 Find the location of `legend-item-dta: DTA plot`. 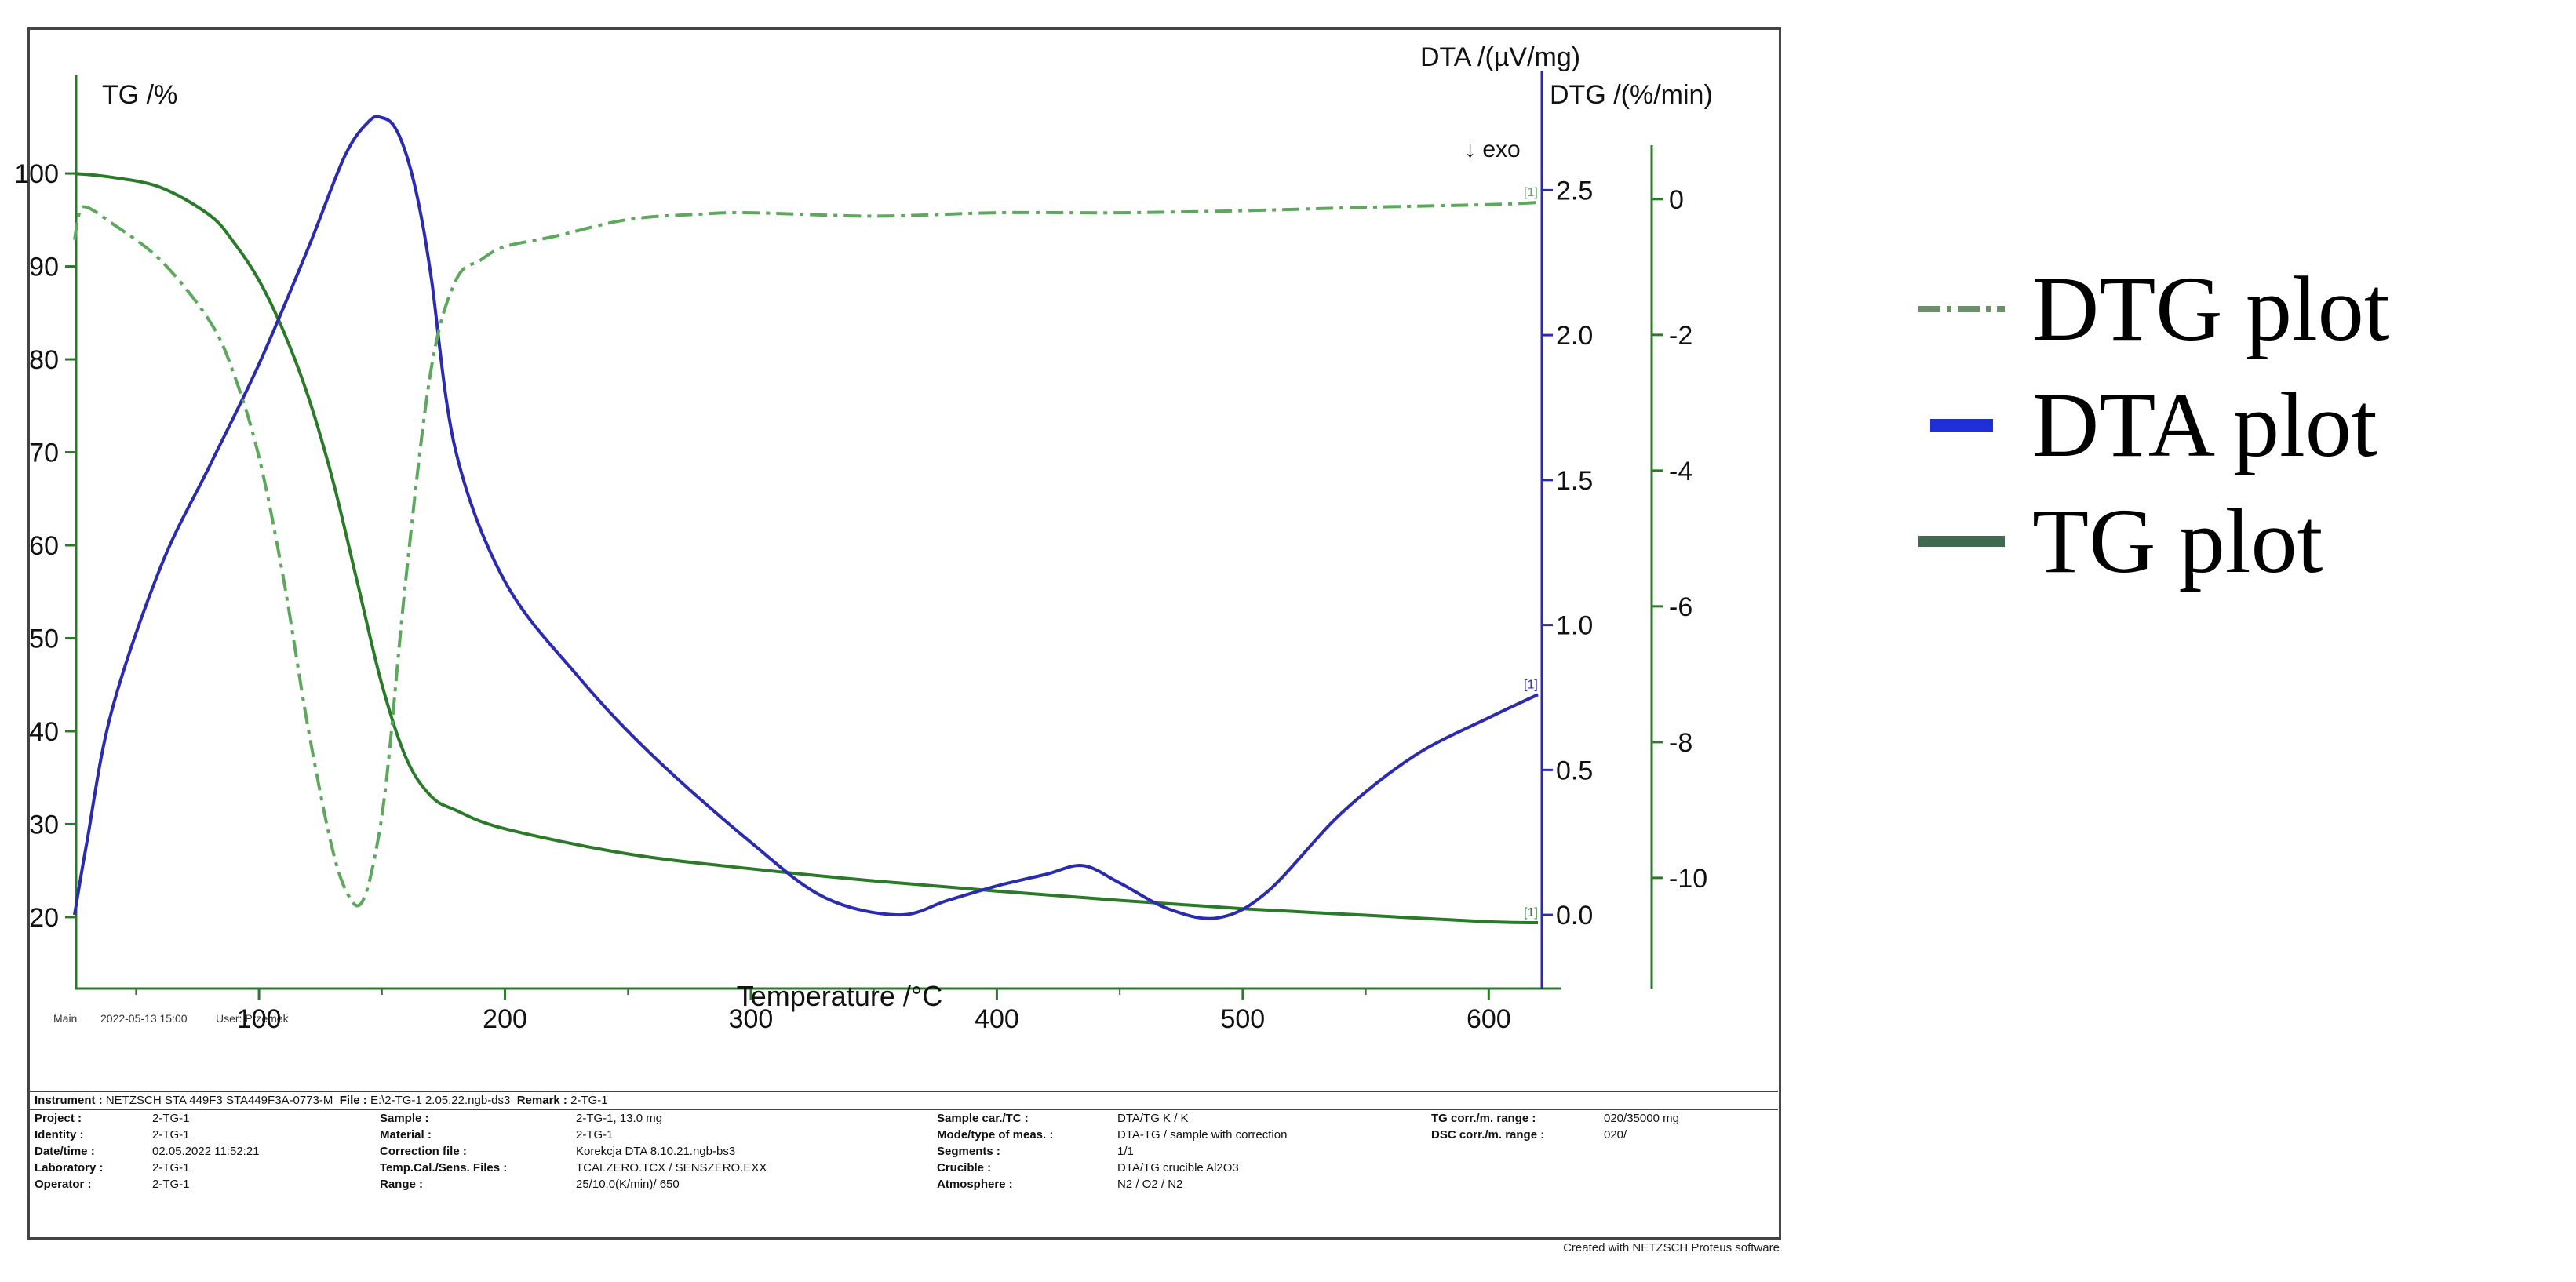

legend-item-dta: DTA plot is located at coordinates (2152, 425).